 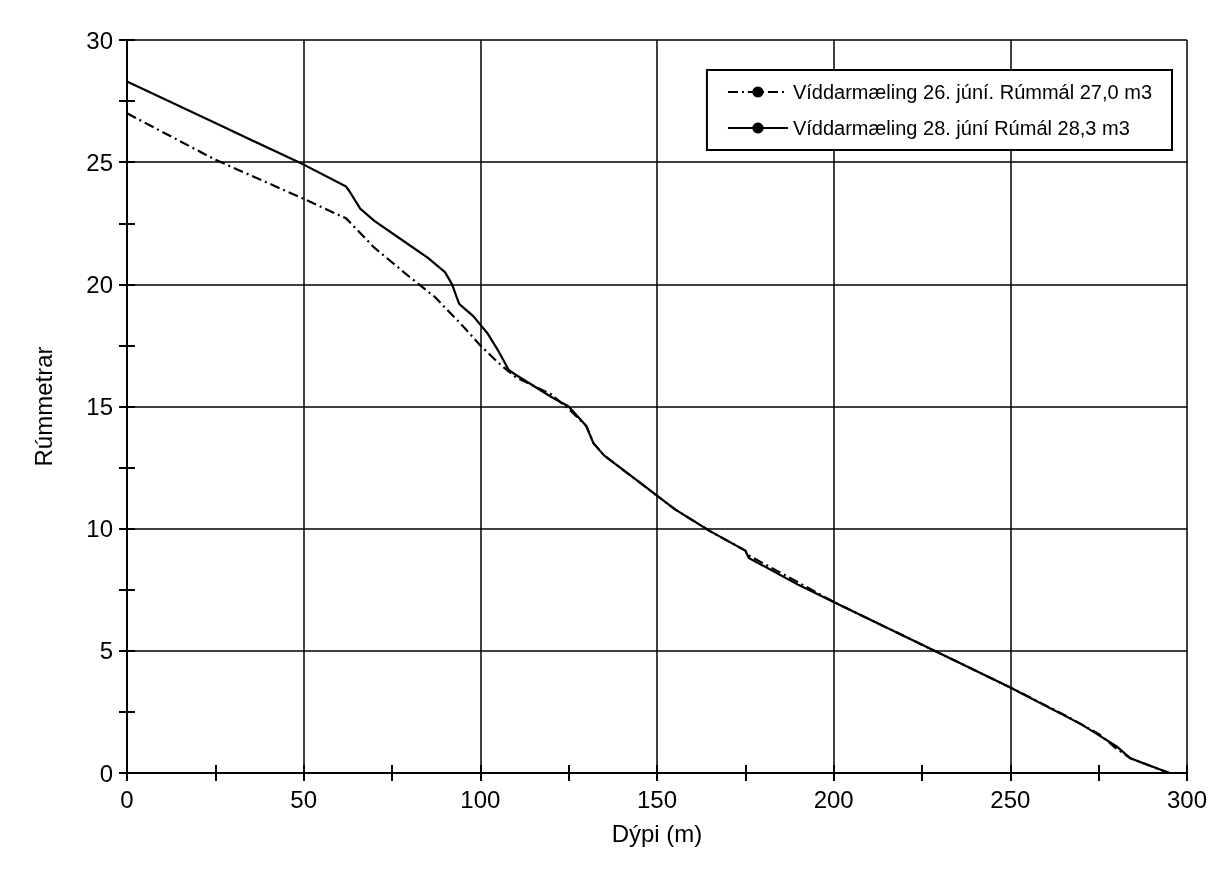 I want to click on x-axis-title: Dýpi (m), so click(x=657, y=833).